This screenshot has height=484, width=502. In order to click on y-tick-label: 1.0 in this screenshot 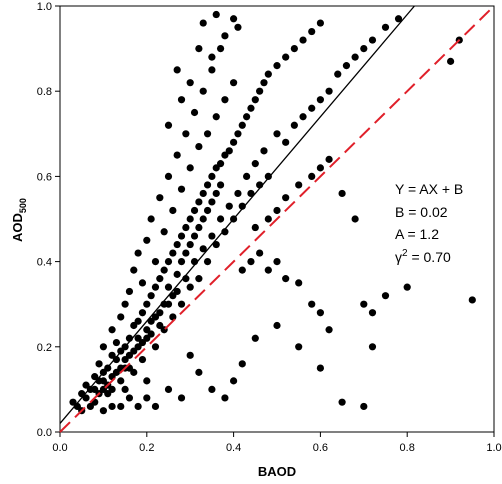, I will do `click(44, 7)`.